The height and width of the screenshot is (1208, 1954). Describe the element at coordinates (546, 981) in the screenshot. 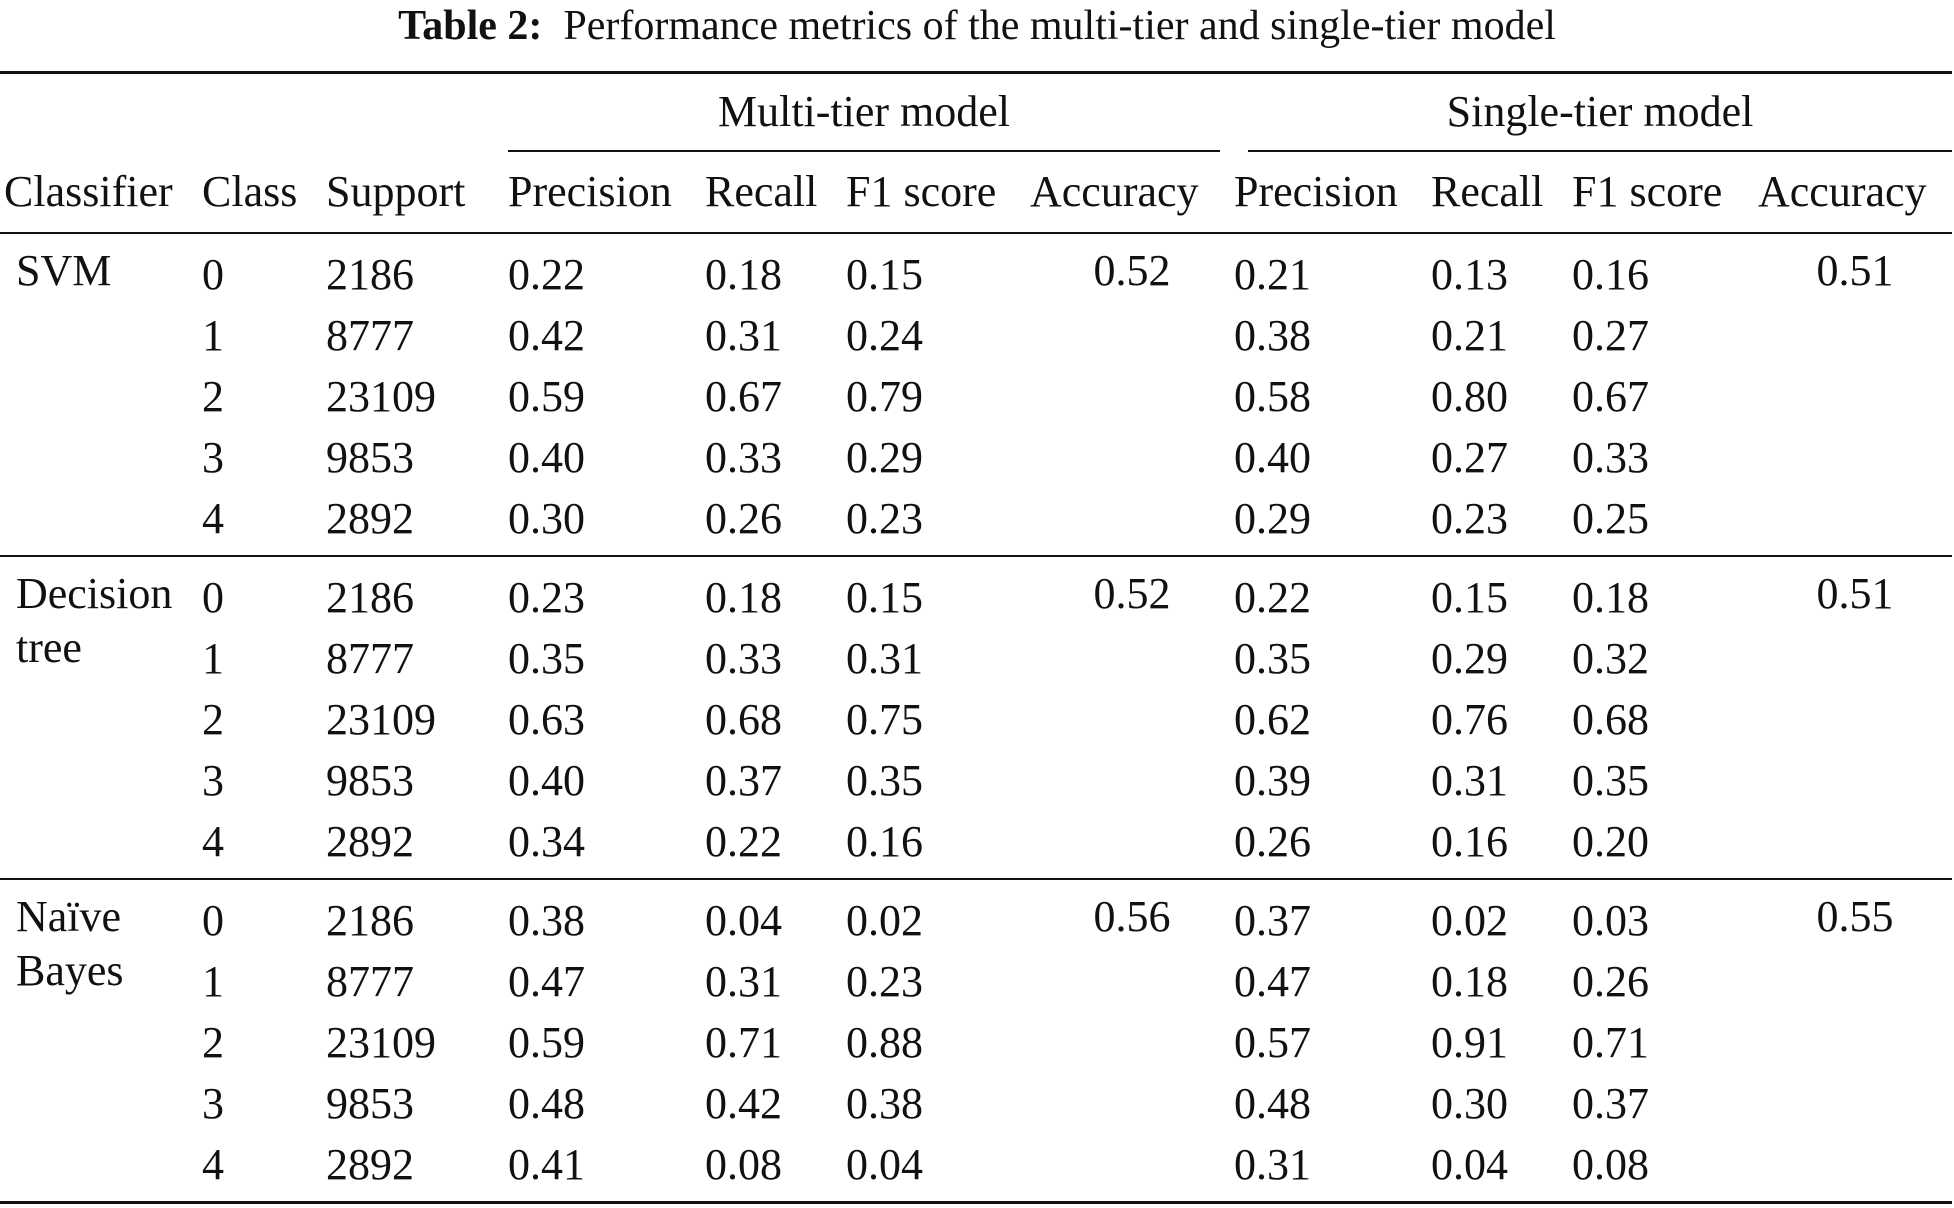

I see `cell-multi-mp: 0.47` at that location.